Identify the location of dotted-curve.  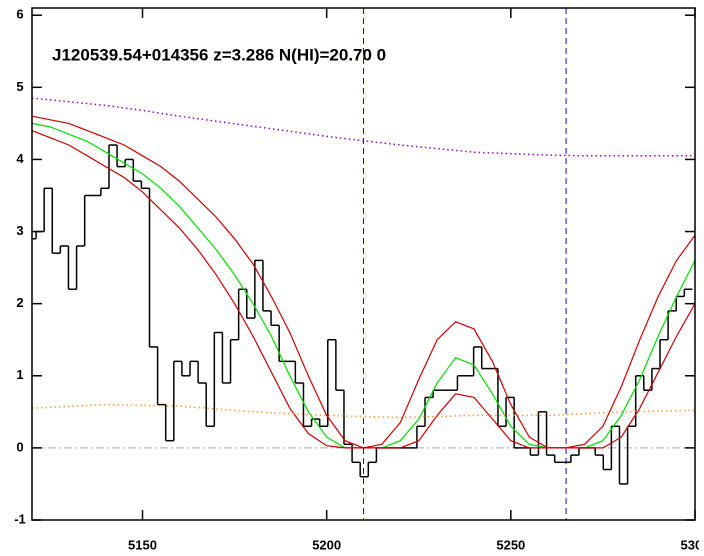
(363, 127).